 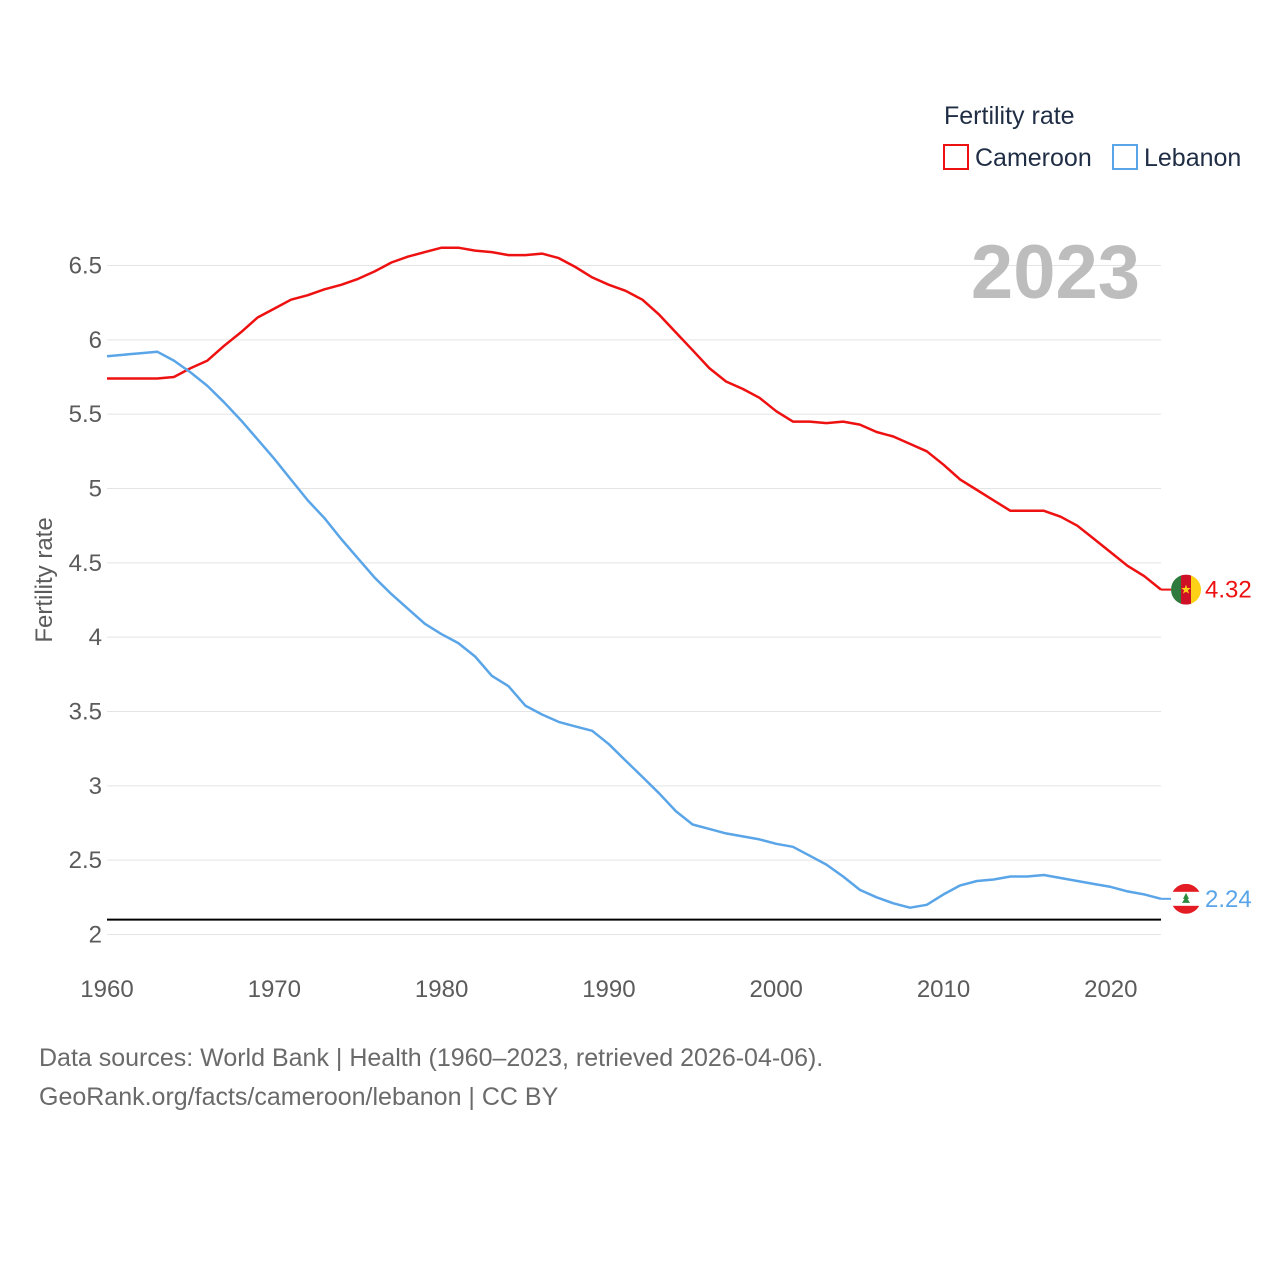 I want to click on x-axis-ticks: 1960 1970 1980 1990 2000 2010 2020, so click(x=608, y=989).